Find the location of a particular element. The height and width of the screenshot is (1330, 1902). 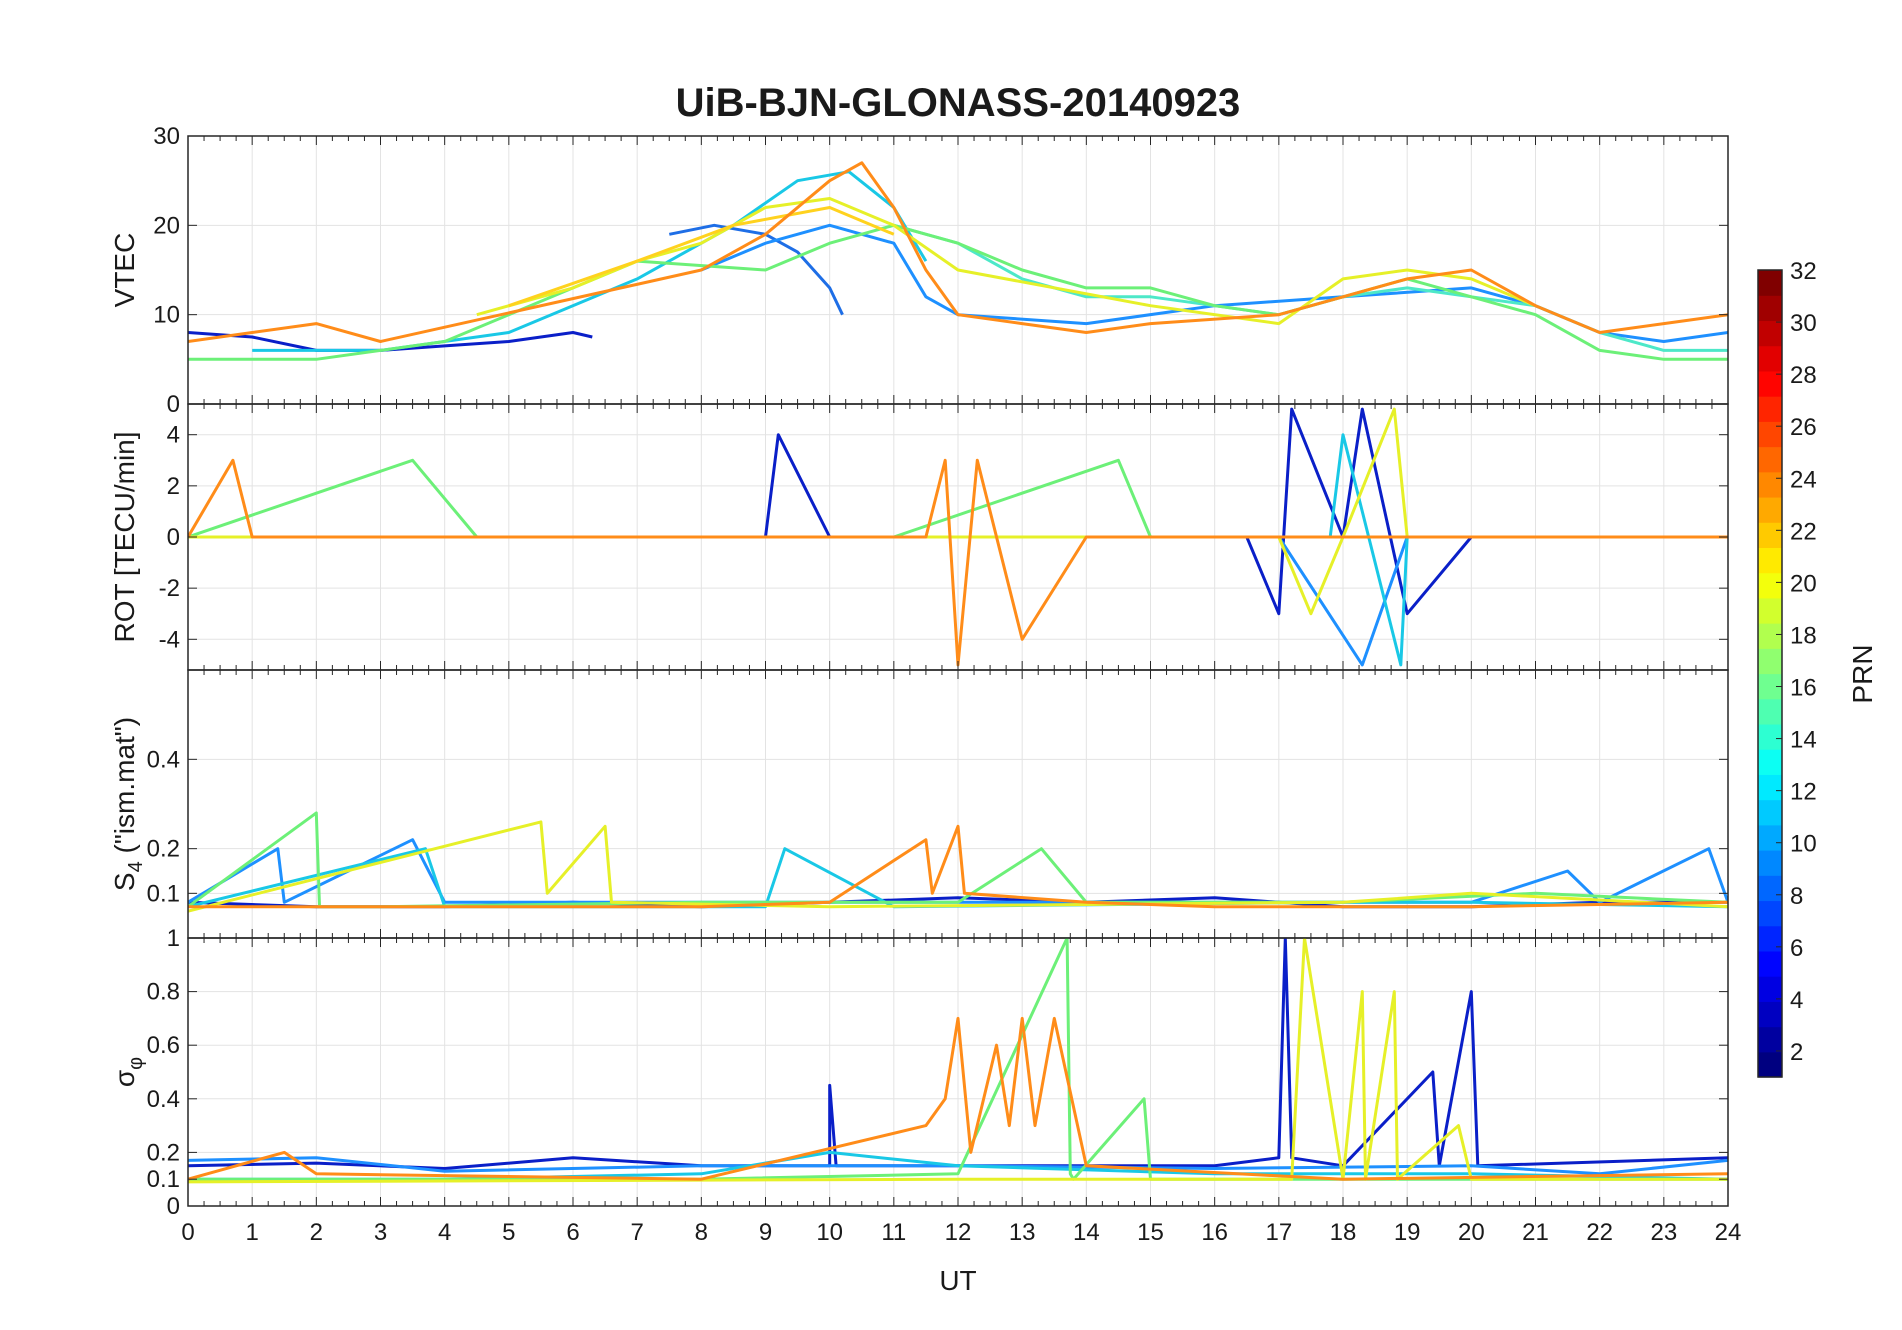

x-tick-label: 15 is located at coordinates (1150, 1232).